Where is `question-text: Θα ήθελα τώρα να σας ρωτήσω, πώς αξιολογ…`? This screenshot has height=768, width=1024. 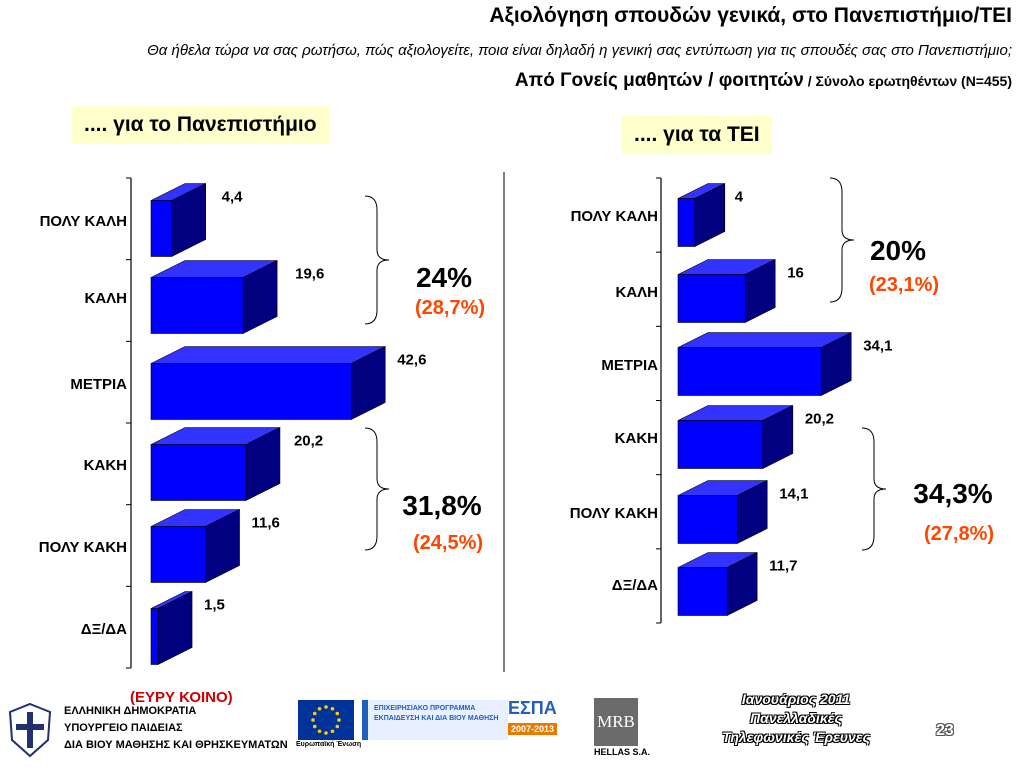 question-text: Θα ήθελα τώρα να σας ρωτήσω, πώς αξιολογ… is located at coordinates (579, 50).